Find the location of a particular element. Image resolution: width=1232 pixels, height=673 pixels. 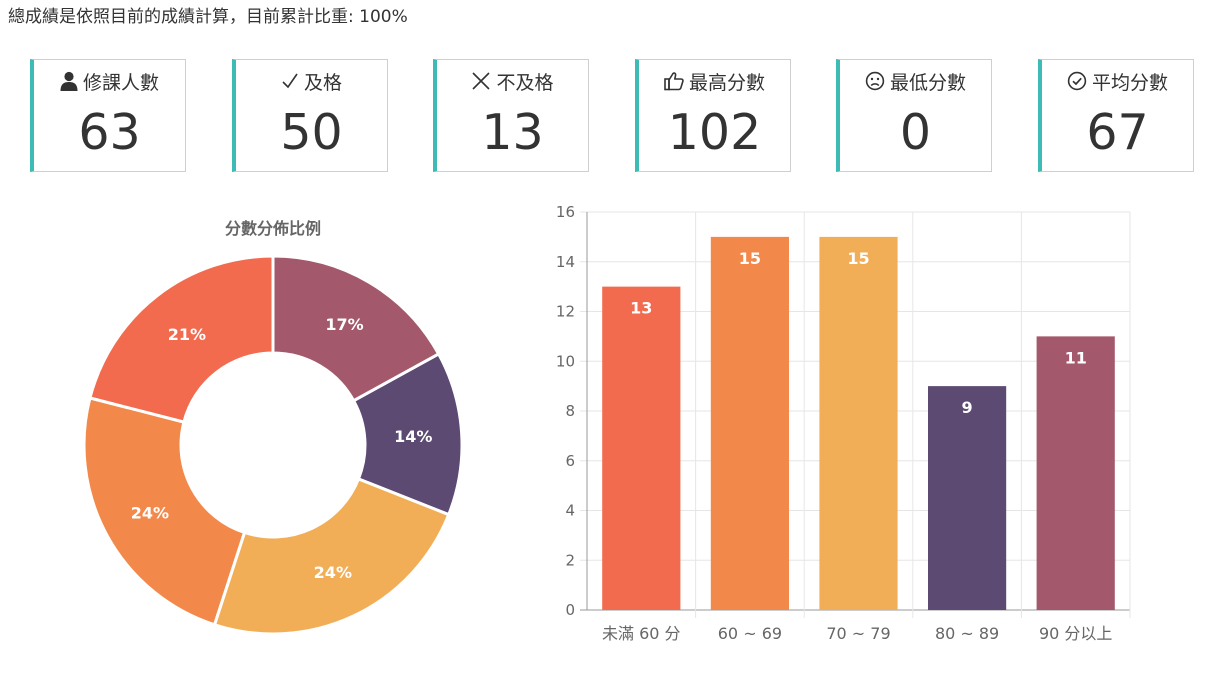

thumbs-up-icon is located at coordinates (674, 81).